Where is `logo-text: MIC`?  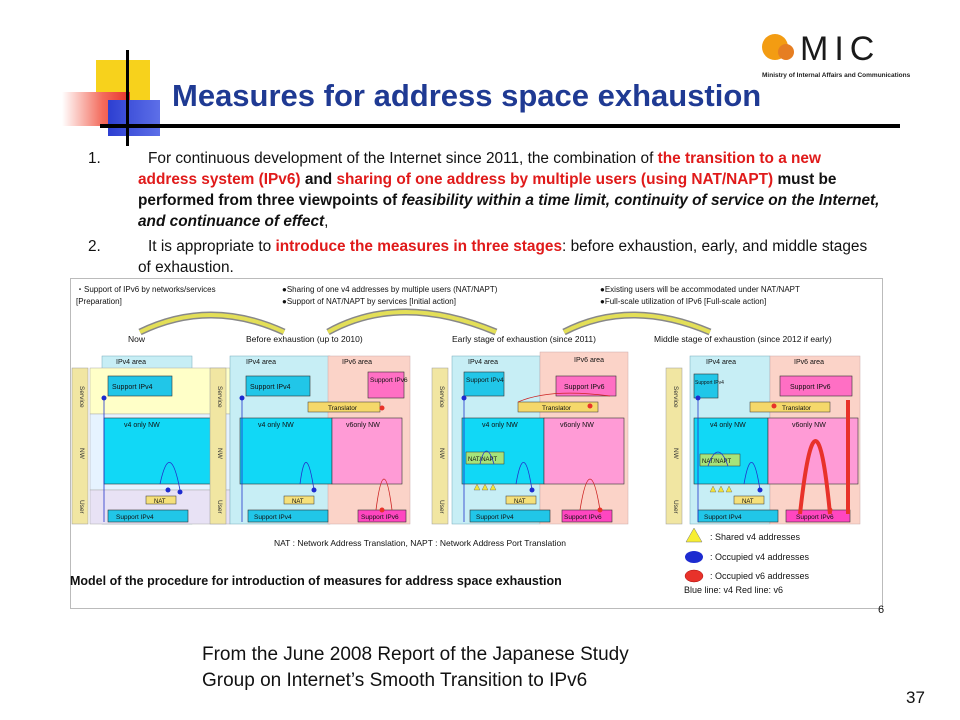 logo-text: MIC is located at coordinates (840, 49).